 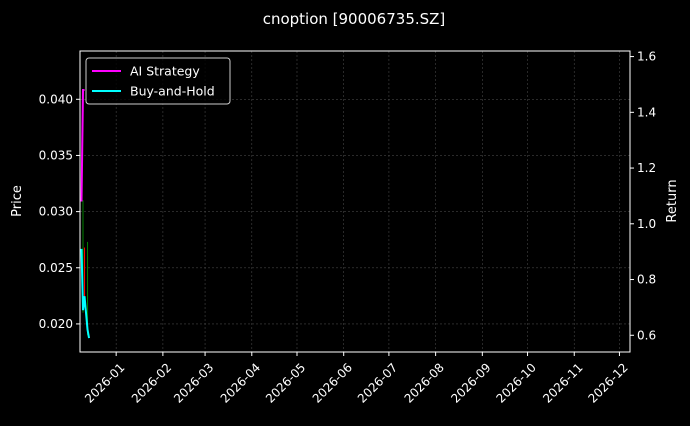 What do you see at coordinates (82, 145) in the screenshot?
I see `series-line-ai-strategy` at bounding box center [82, 145].